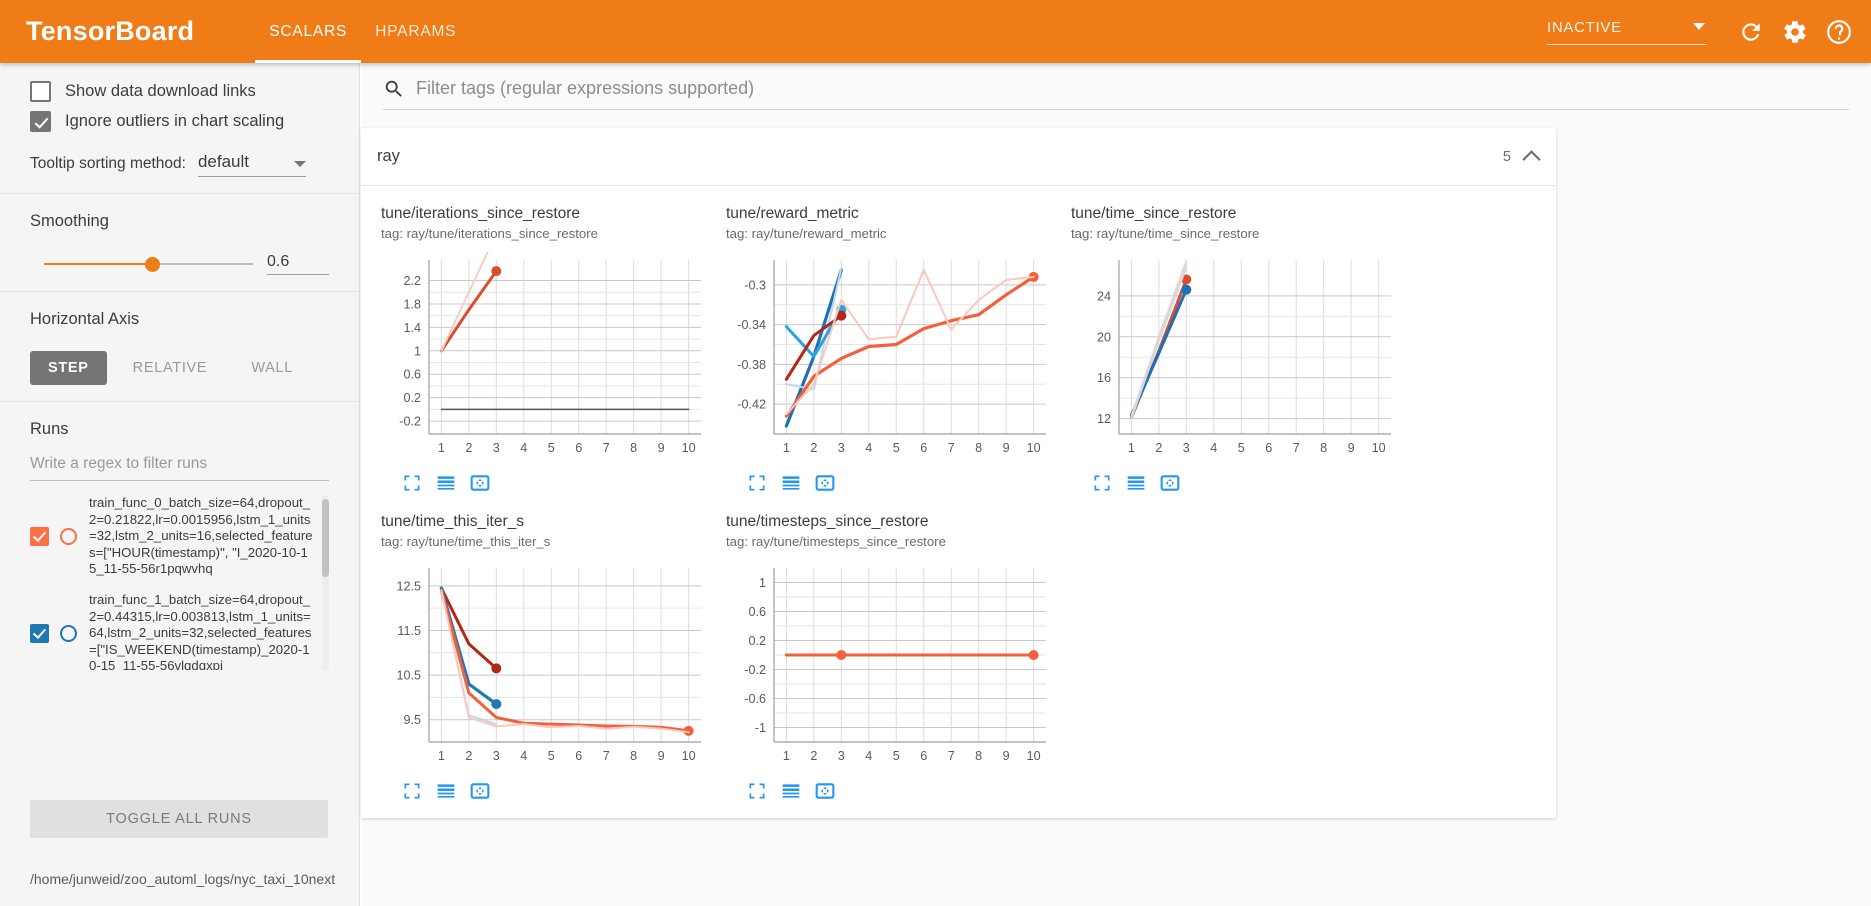 The height and width of the screenshot is (906, 1871). What do you see at coordinates (298, 264) in the screenshot?
I see `smoothing-value: 0.6` at bounding box center [298, 264].